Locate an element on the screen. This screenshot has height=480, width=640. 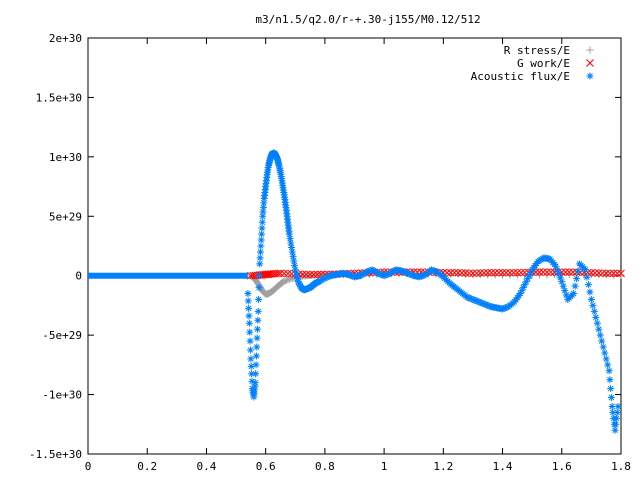
legend-label: Acoustic flux/E is located at coordinates (520, 76).